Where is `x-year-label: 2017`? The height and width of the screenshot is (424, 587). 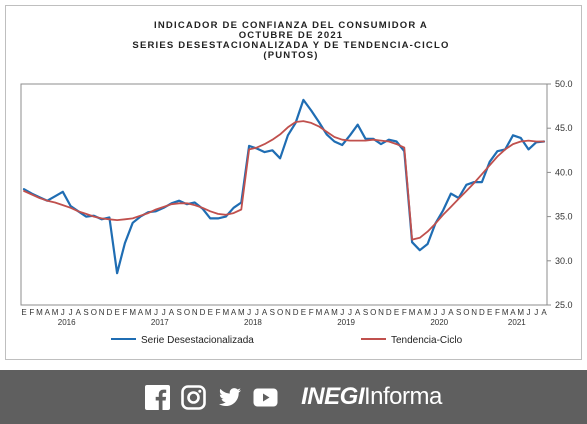
x-year-label: 2017 is located at coordinates (160, 322).